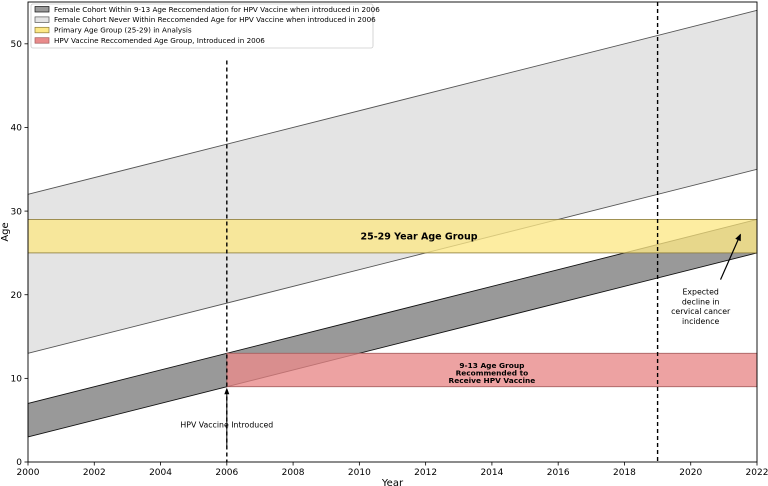  What do you see at coordinates (19, 254) in the screenshot?
I see `y-axis-ticks: 0 10 20 30 40 50` at bounding box center [19, 254].